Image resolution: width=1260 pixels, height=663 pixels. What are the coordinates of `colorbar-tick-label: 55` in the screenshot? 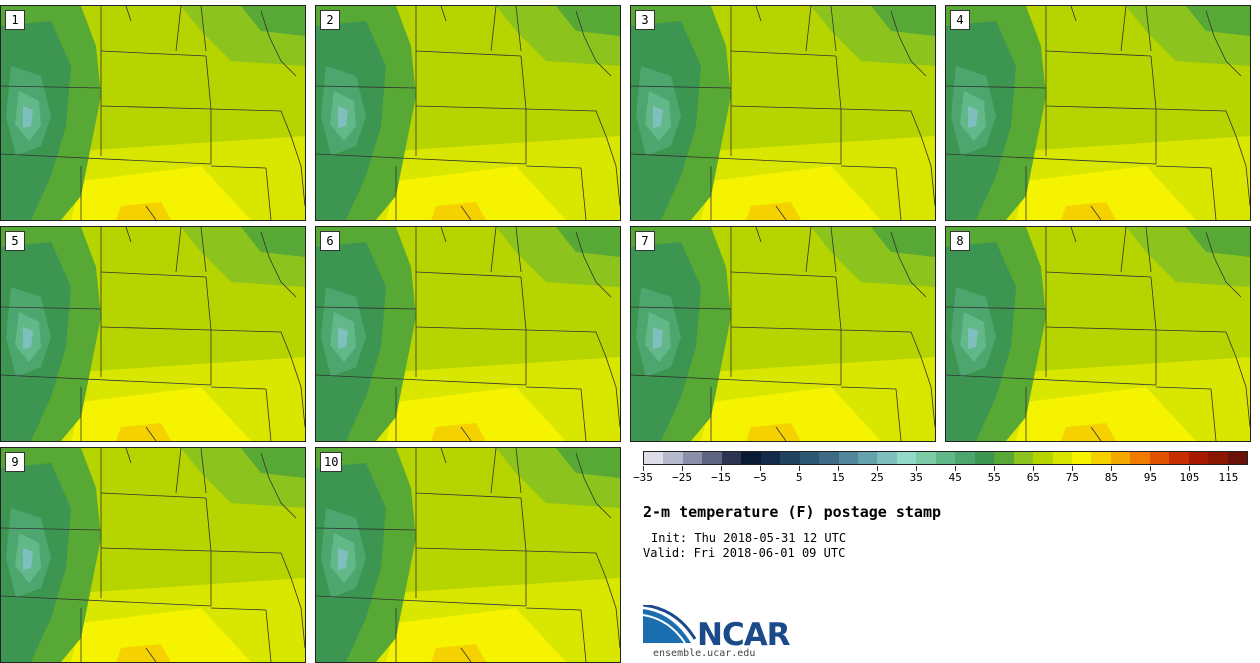 It's located at (994, 477).